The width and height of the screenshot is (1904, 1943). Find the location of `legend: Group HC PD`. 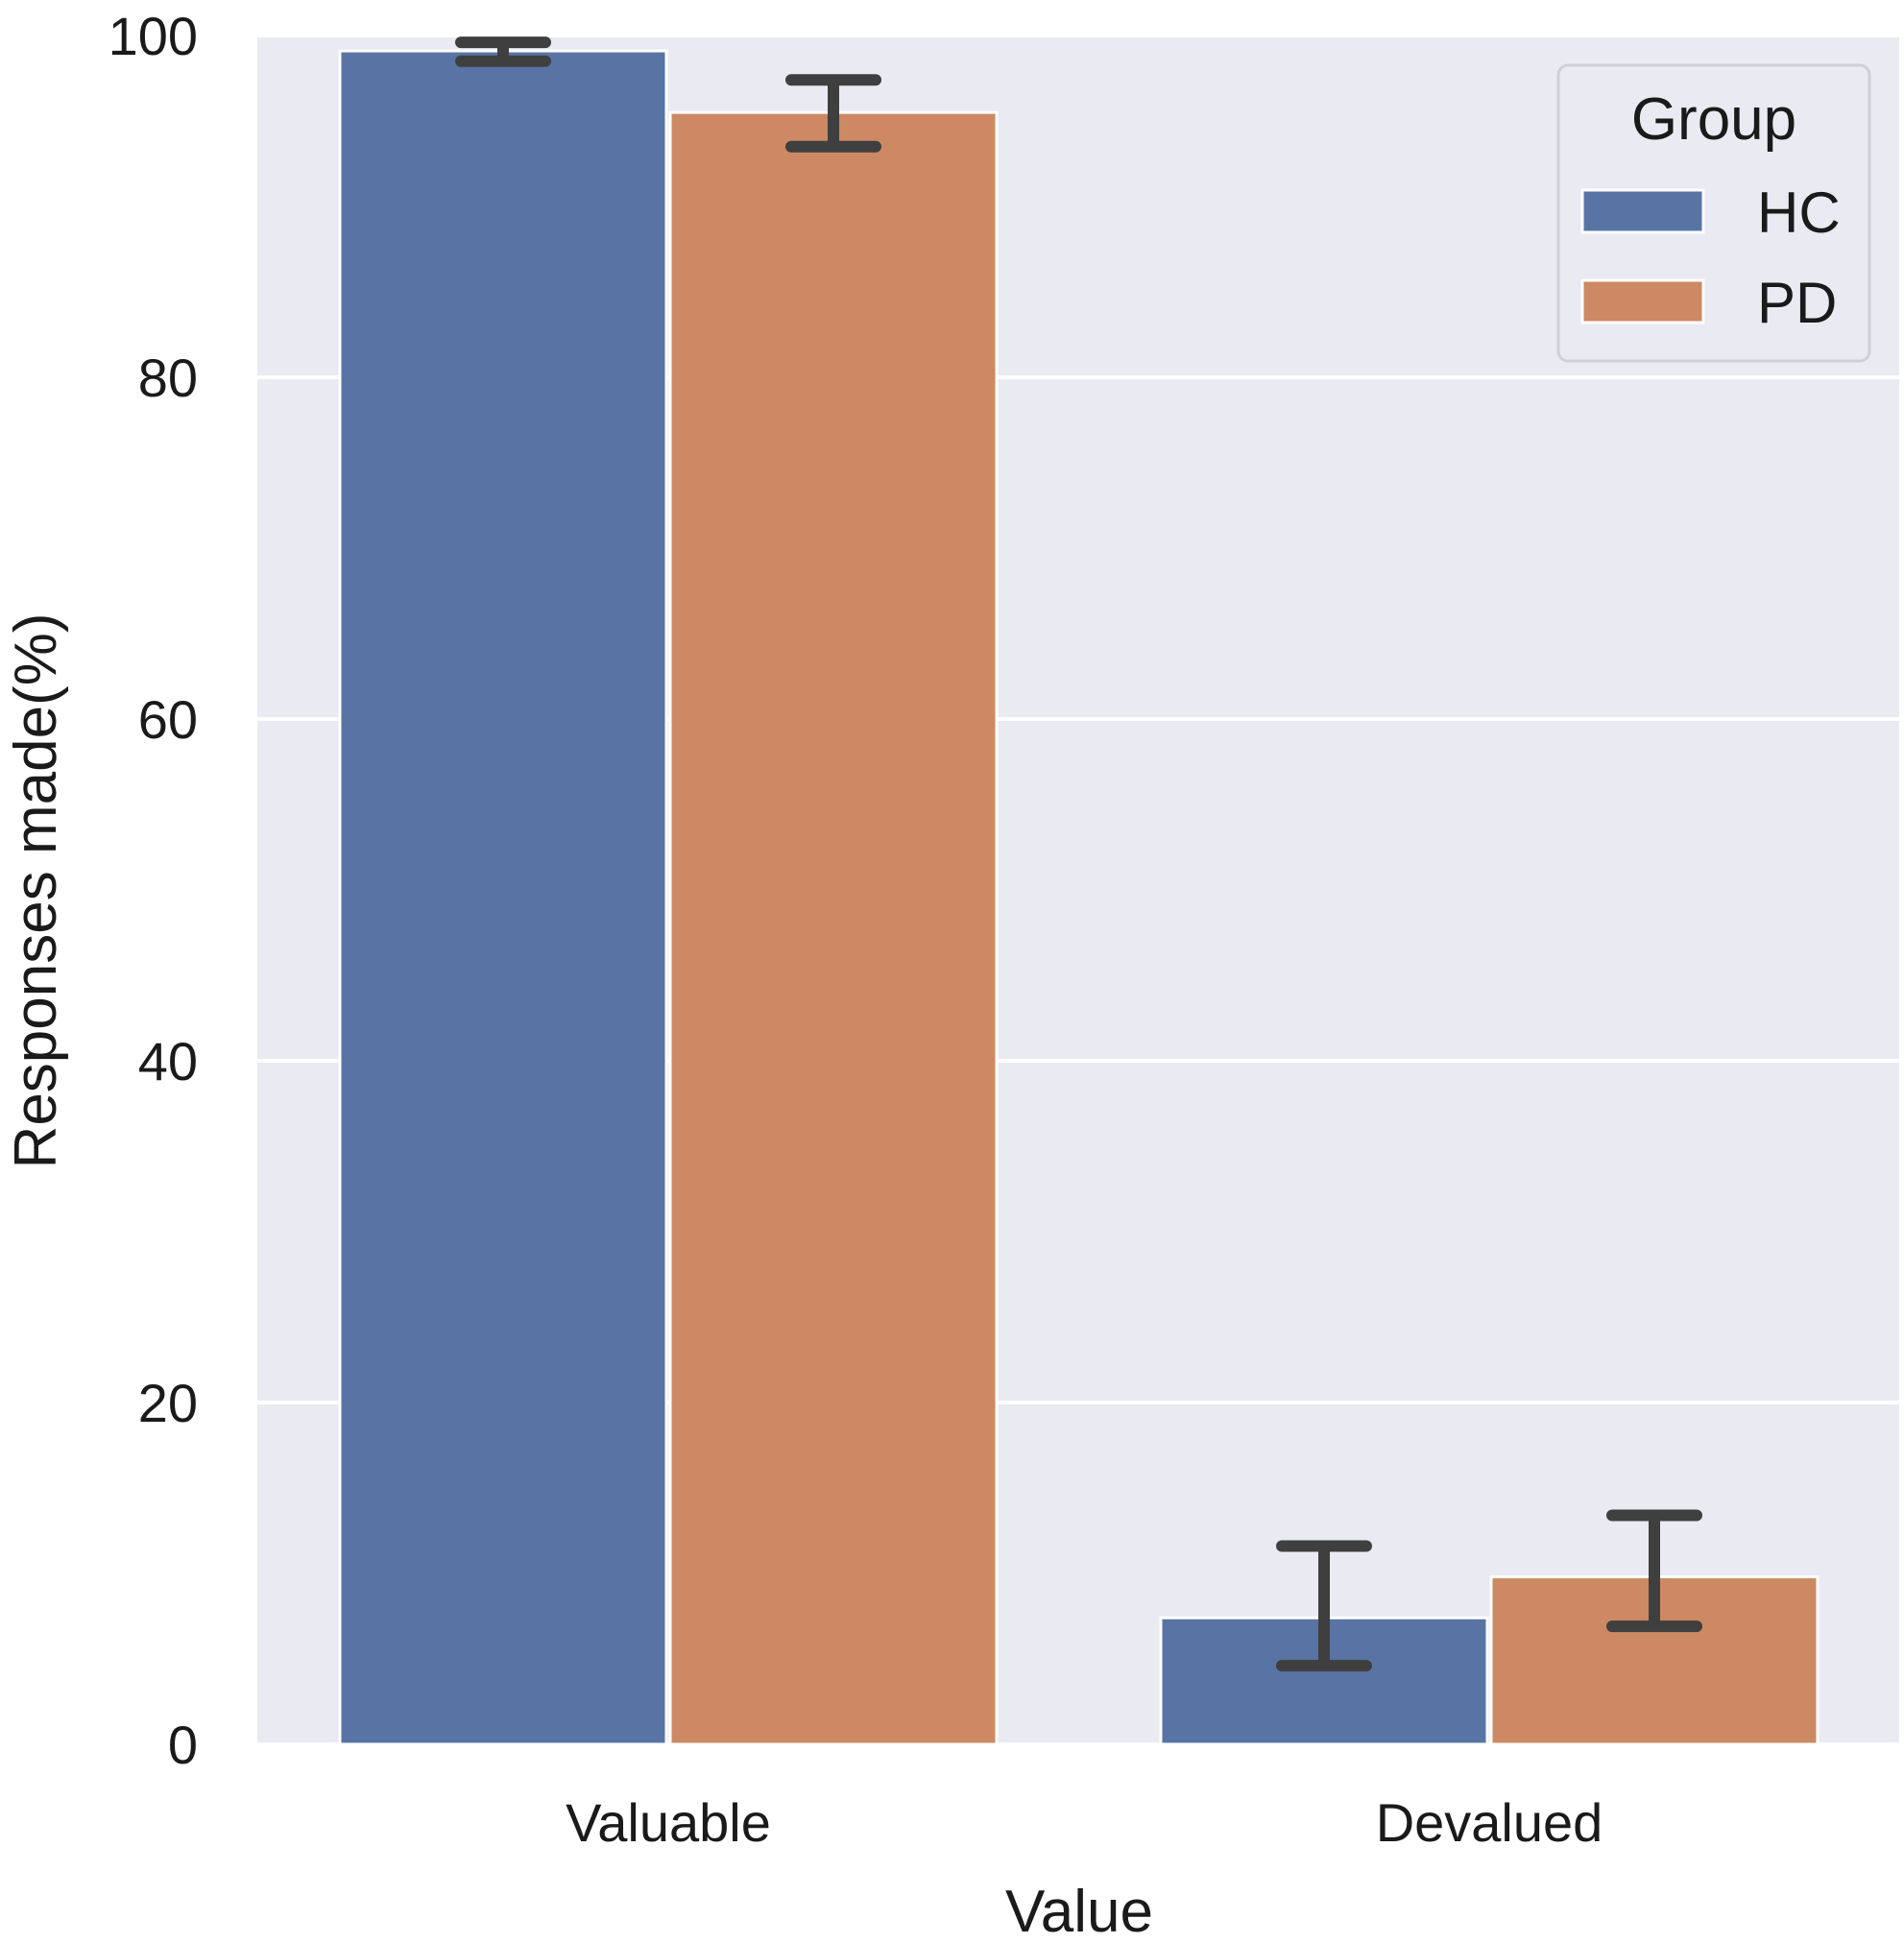

legend: Group HC PD is located at coordinates (1714, 213).